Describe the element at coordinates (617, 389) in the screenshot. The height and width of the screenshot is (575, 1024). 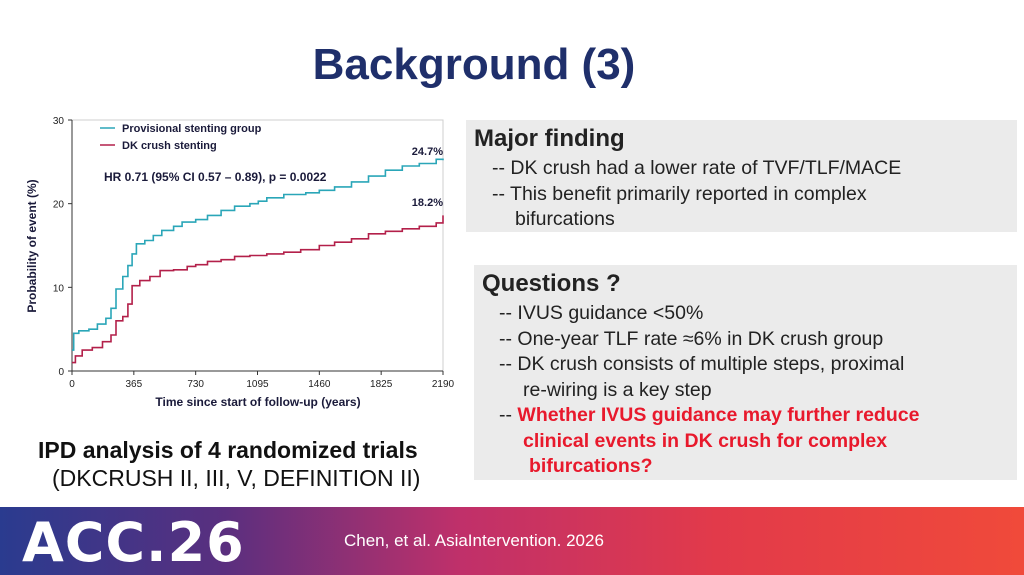
I see `question-line: re-wiring is a key step` at that location.